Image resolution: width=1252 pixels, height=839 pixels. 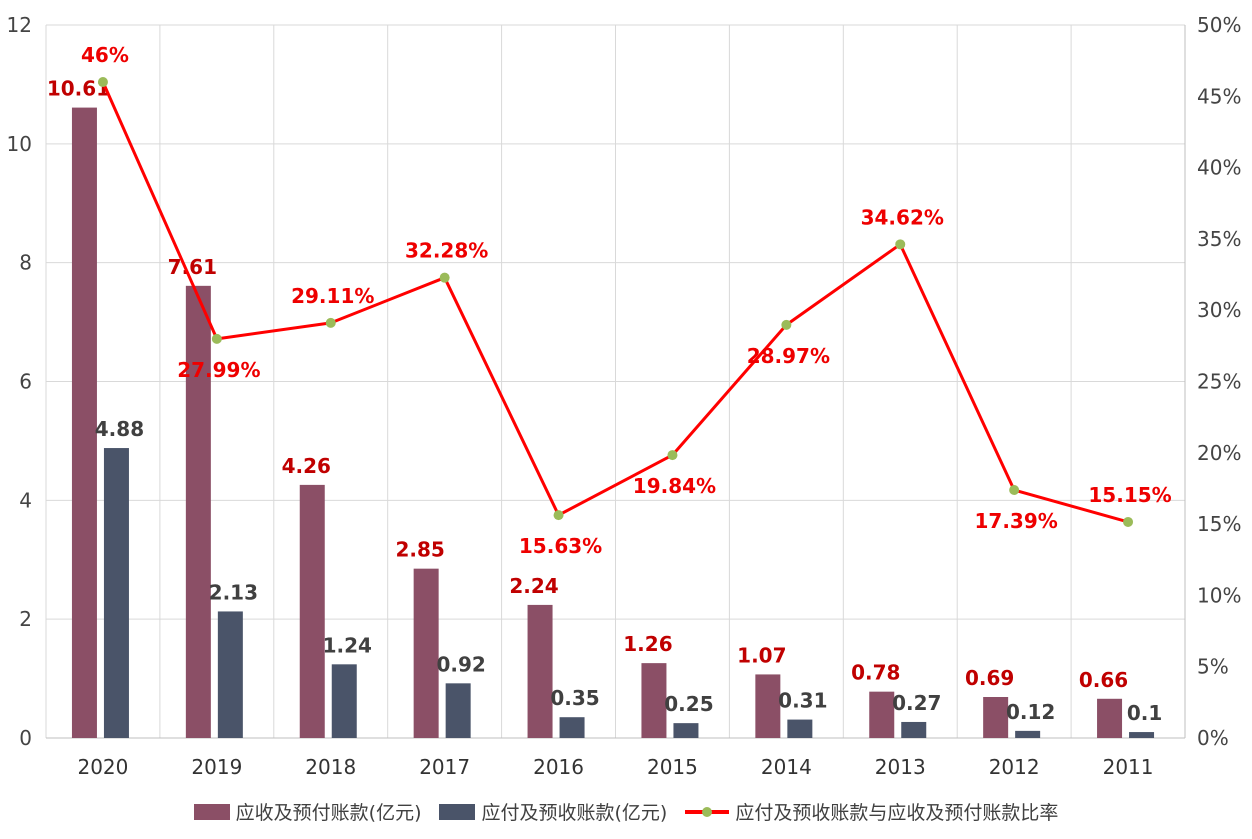 What do you see at coordinates (19, 144) in the screenshot?
I see `y-left-tick: 10` at bounding box center [19, 144].